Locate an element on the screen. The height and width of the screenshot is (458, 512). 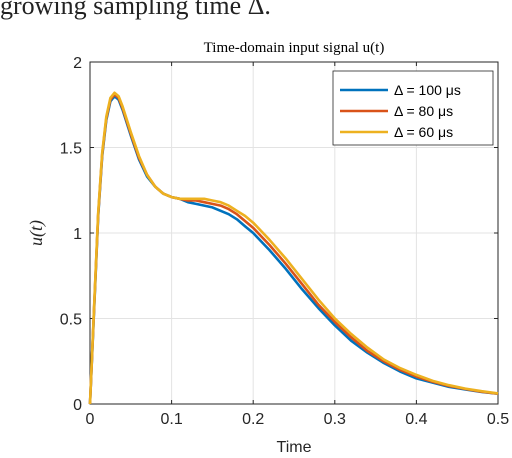
x-tick-label: 0 is located at coordinates (90, 419).